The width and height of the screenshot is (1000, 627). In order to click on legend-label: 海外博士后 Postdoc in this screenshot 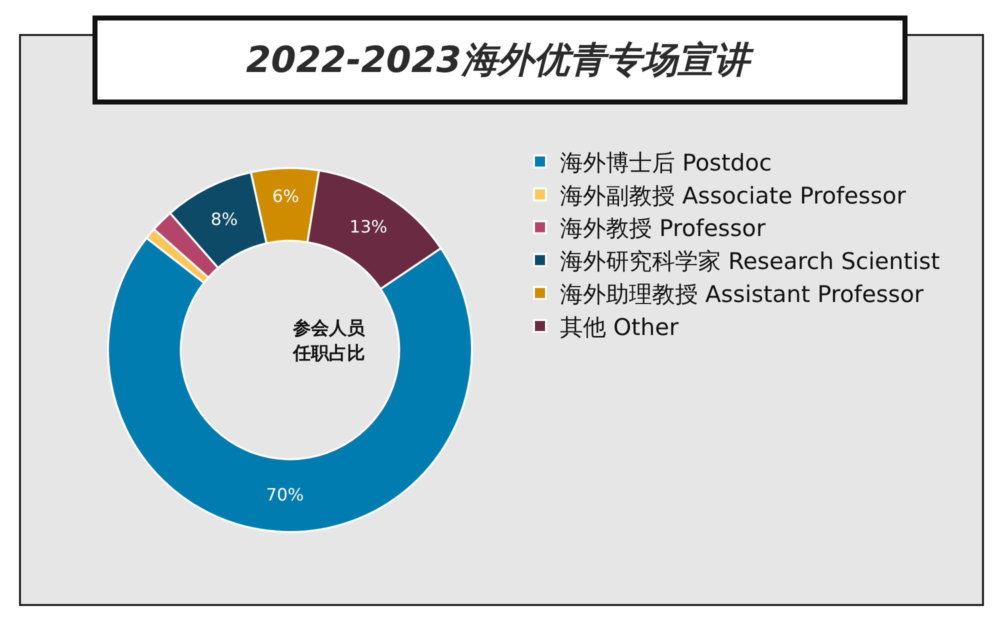, I will do `click(666, 163)`.